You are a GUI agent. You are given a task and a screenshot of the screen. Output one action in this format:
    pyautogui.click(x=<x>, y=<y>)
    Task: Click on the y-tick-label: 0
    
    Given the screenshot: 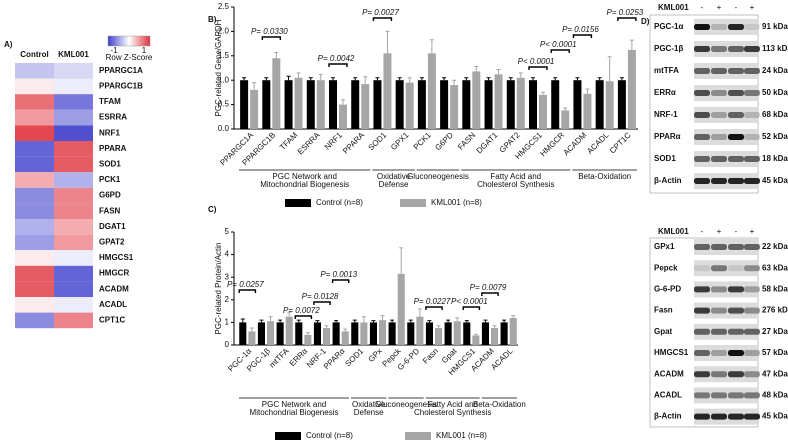 What is the action you would take?
    pyautogui.click(x=227, y=344)
    